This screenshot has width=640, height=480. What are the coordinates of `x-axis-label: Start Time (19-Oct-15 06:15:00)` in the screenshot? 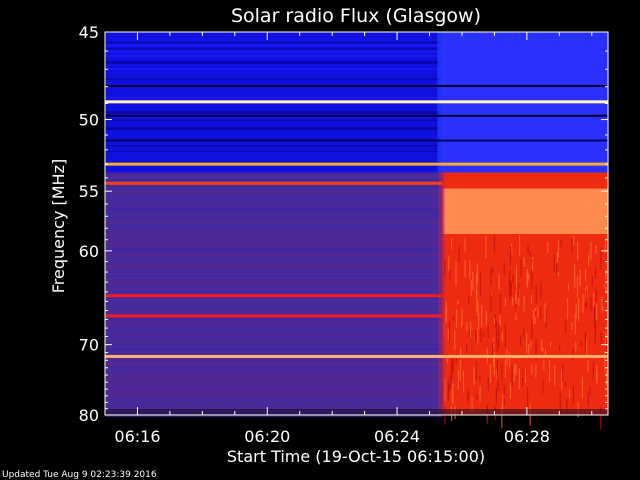 It's located at (356, 456).